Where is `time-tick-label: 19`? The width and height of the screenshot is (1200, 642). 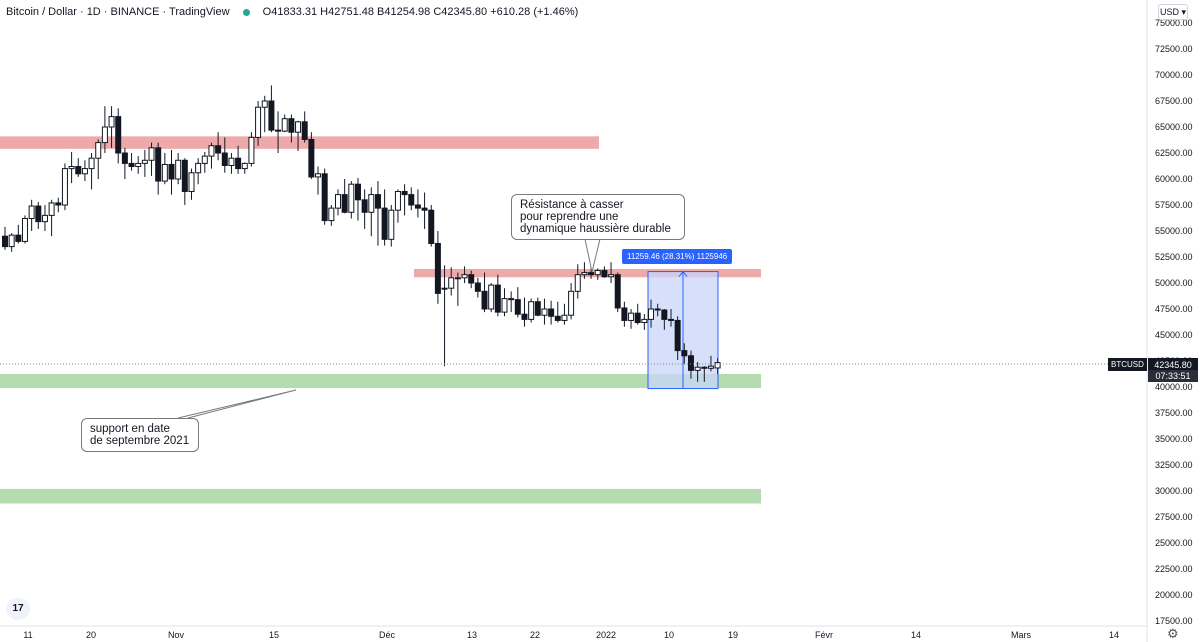 time-tick-label: 19 is located at coordinates (733, 635).